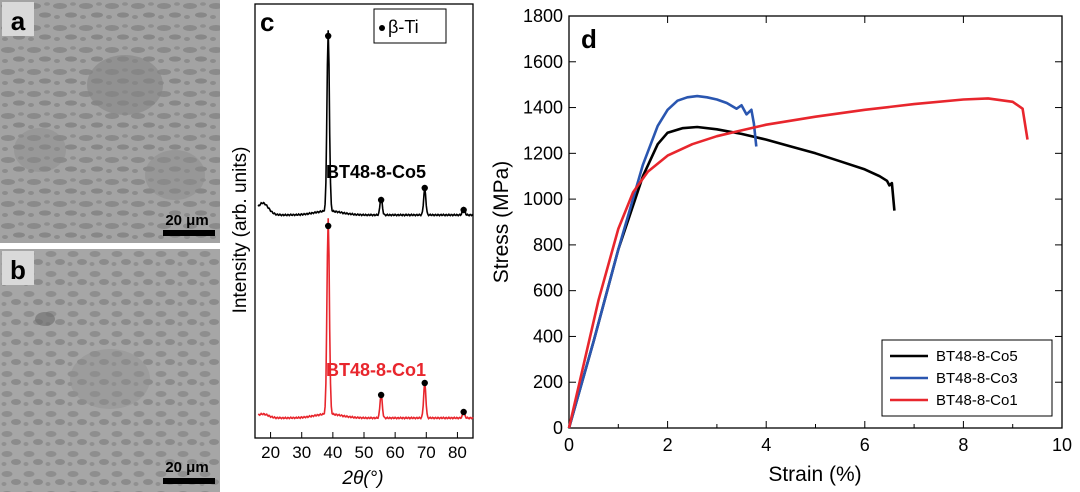 Image resolution: width=1080 pixels, height=492 pixels. What do you see at coordinates (376, 370) in the screenshot?
I see `xrd-label-co1: BT48-8-Co1` at bounding box center [376, 370].